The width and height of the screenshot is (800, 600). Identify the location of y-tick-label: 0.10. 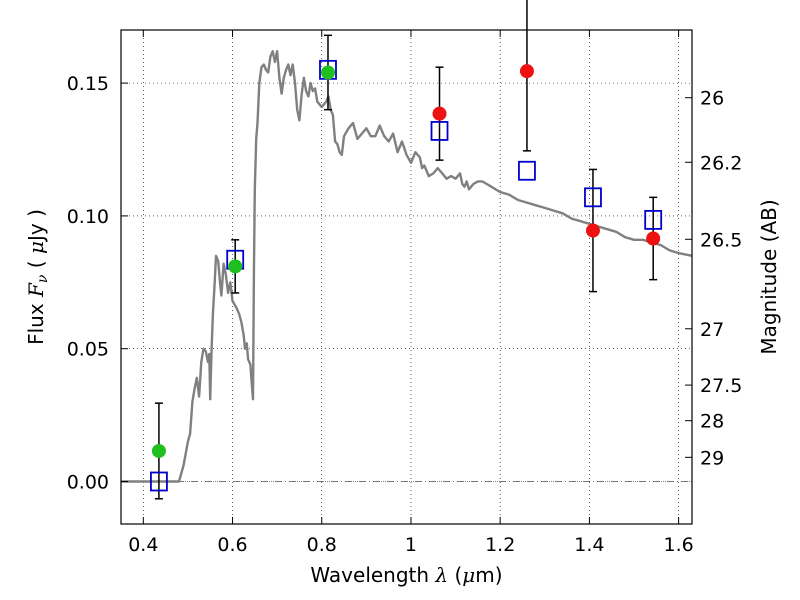
(88, 217).